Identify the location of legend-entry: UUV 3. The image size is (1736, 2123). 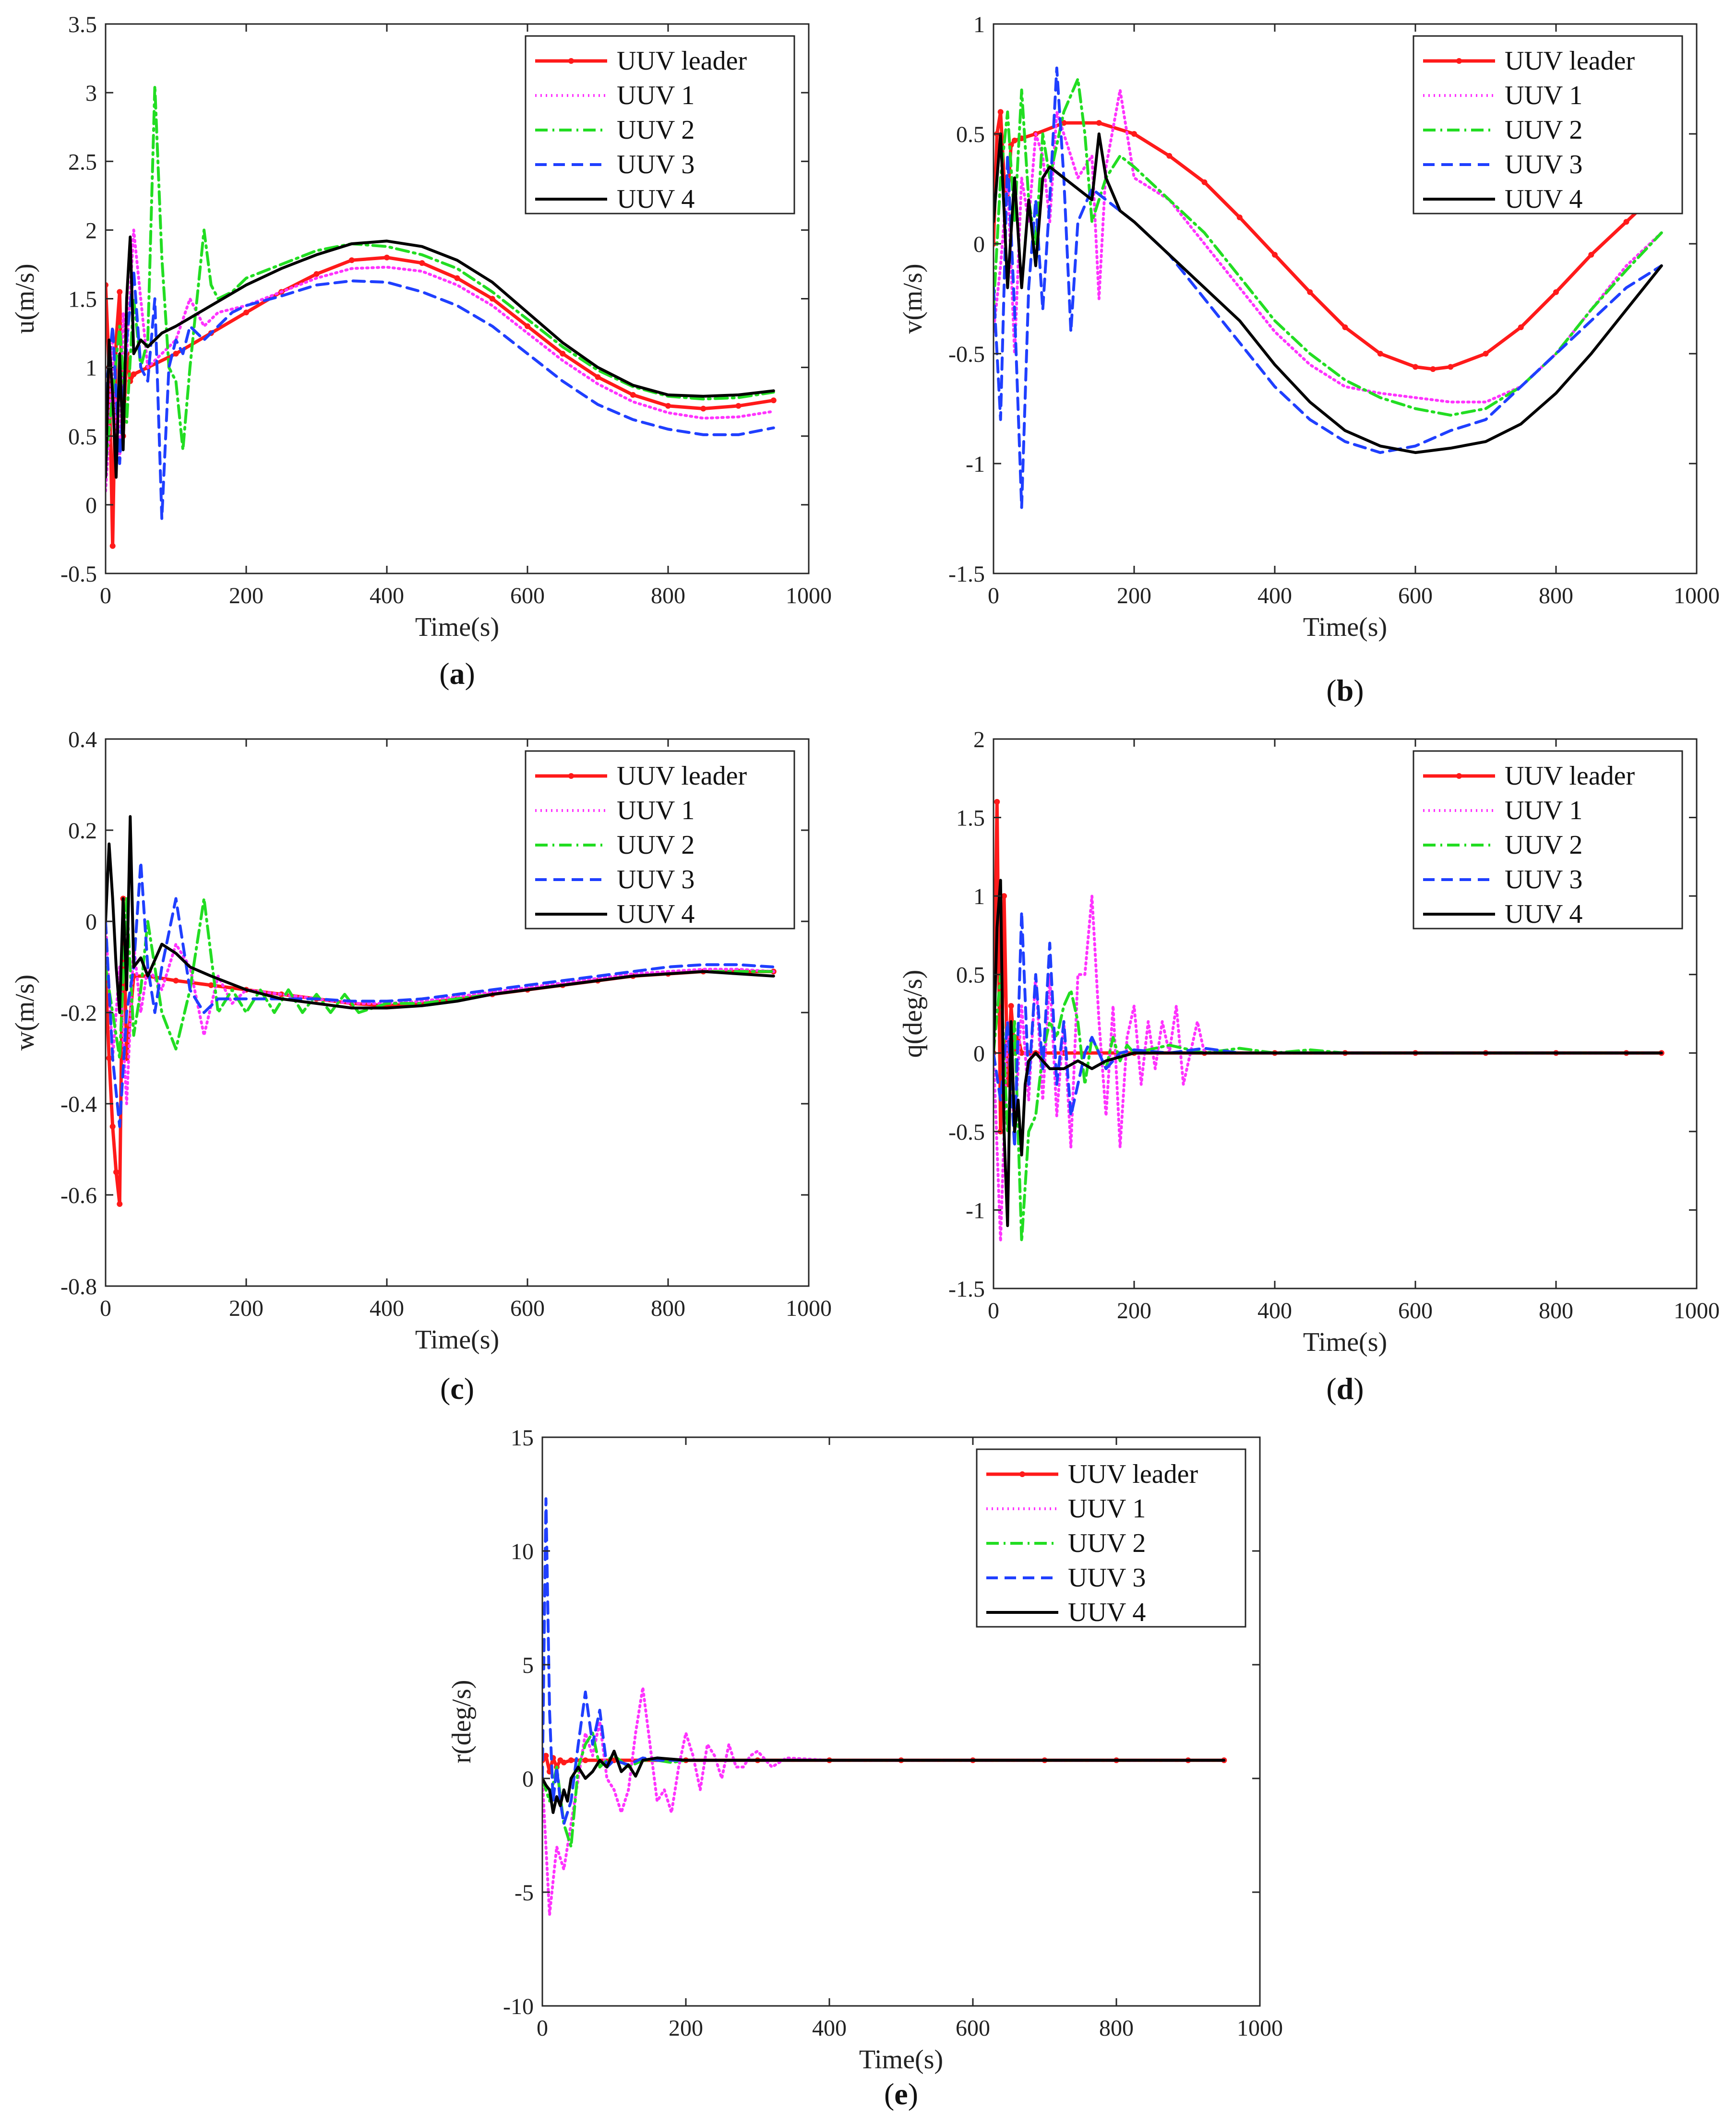
(655, 880).